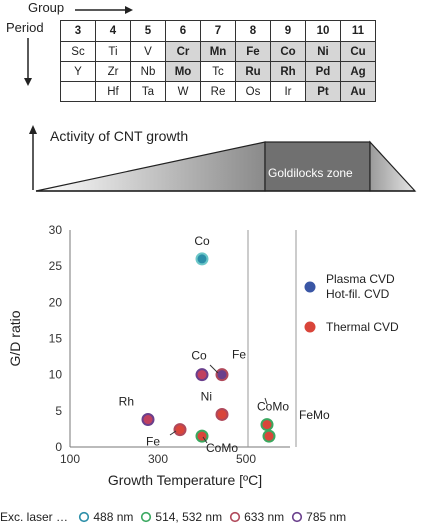 This screenshot has height=528, width=425. I want to click on group-header-cell: 6, so click(183, 31).